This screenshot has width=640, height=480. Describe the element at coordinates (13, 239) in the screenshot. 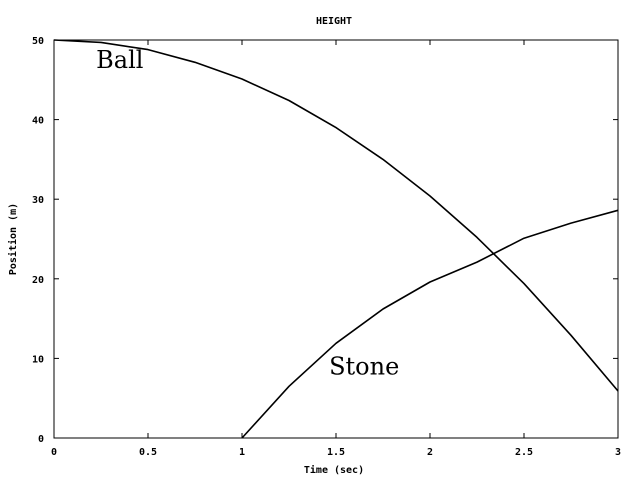

I see `y-axis-title: Position (m)` at that location.